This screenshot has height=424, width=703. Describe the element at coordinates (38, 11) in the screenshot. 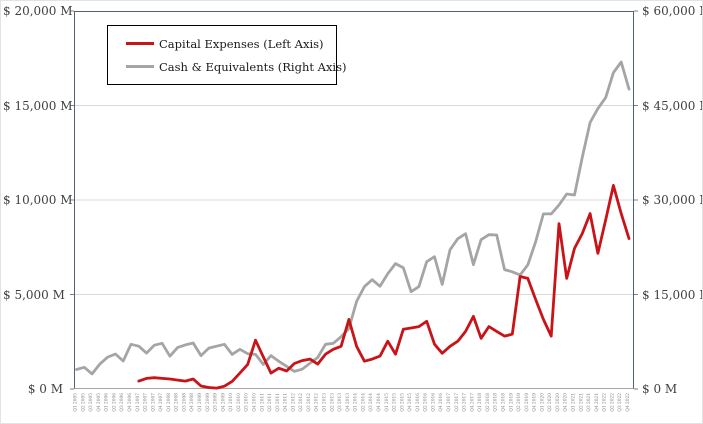

I see `left-axis-tick-label: $ 20,000 M` at that location.